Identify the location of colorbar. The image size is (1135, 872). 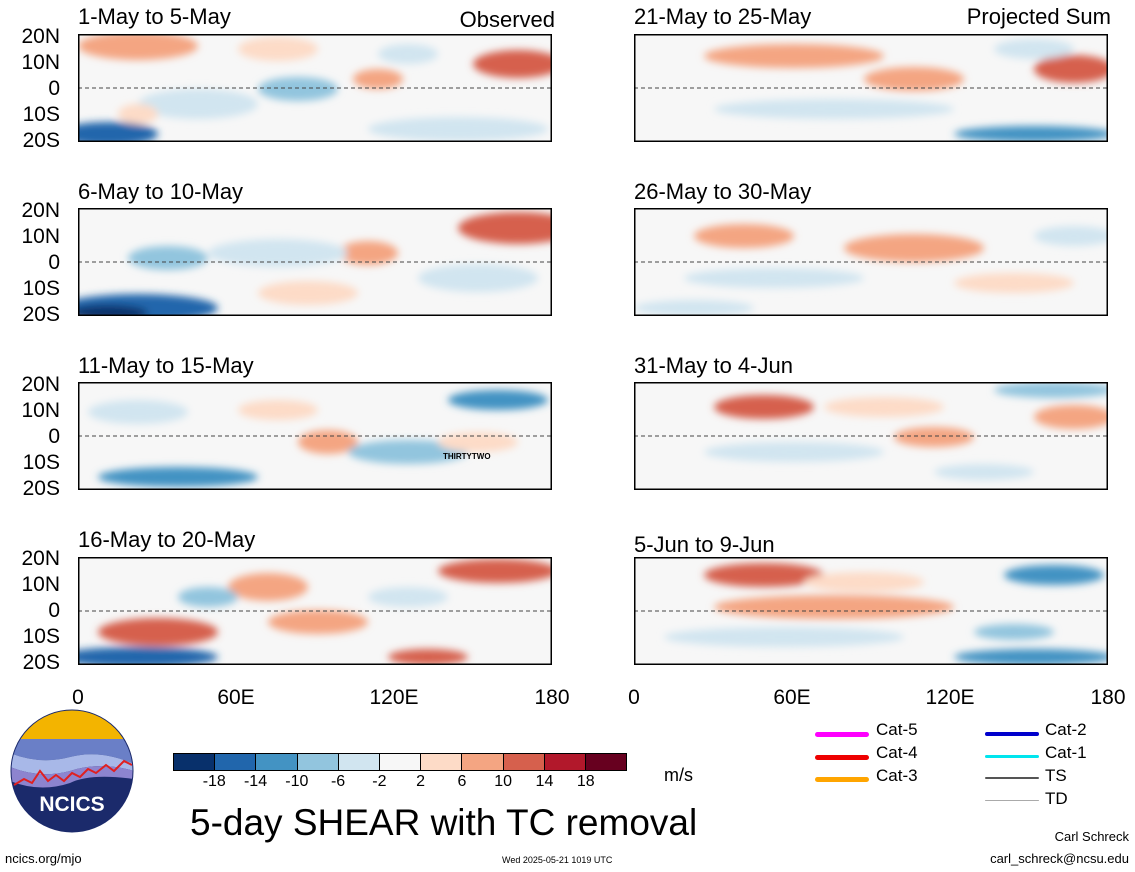
(400, 762).